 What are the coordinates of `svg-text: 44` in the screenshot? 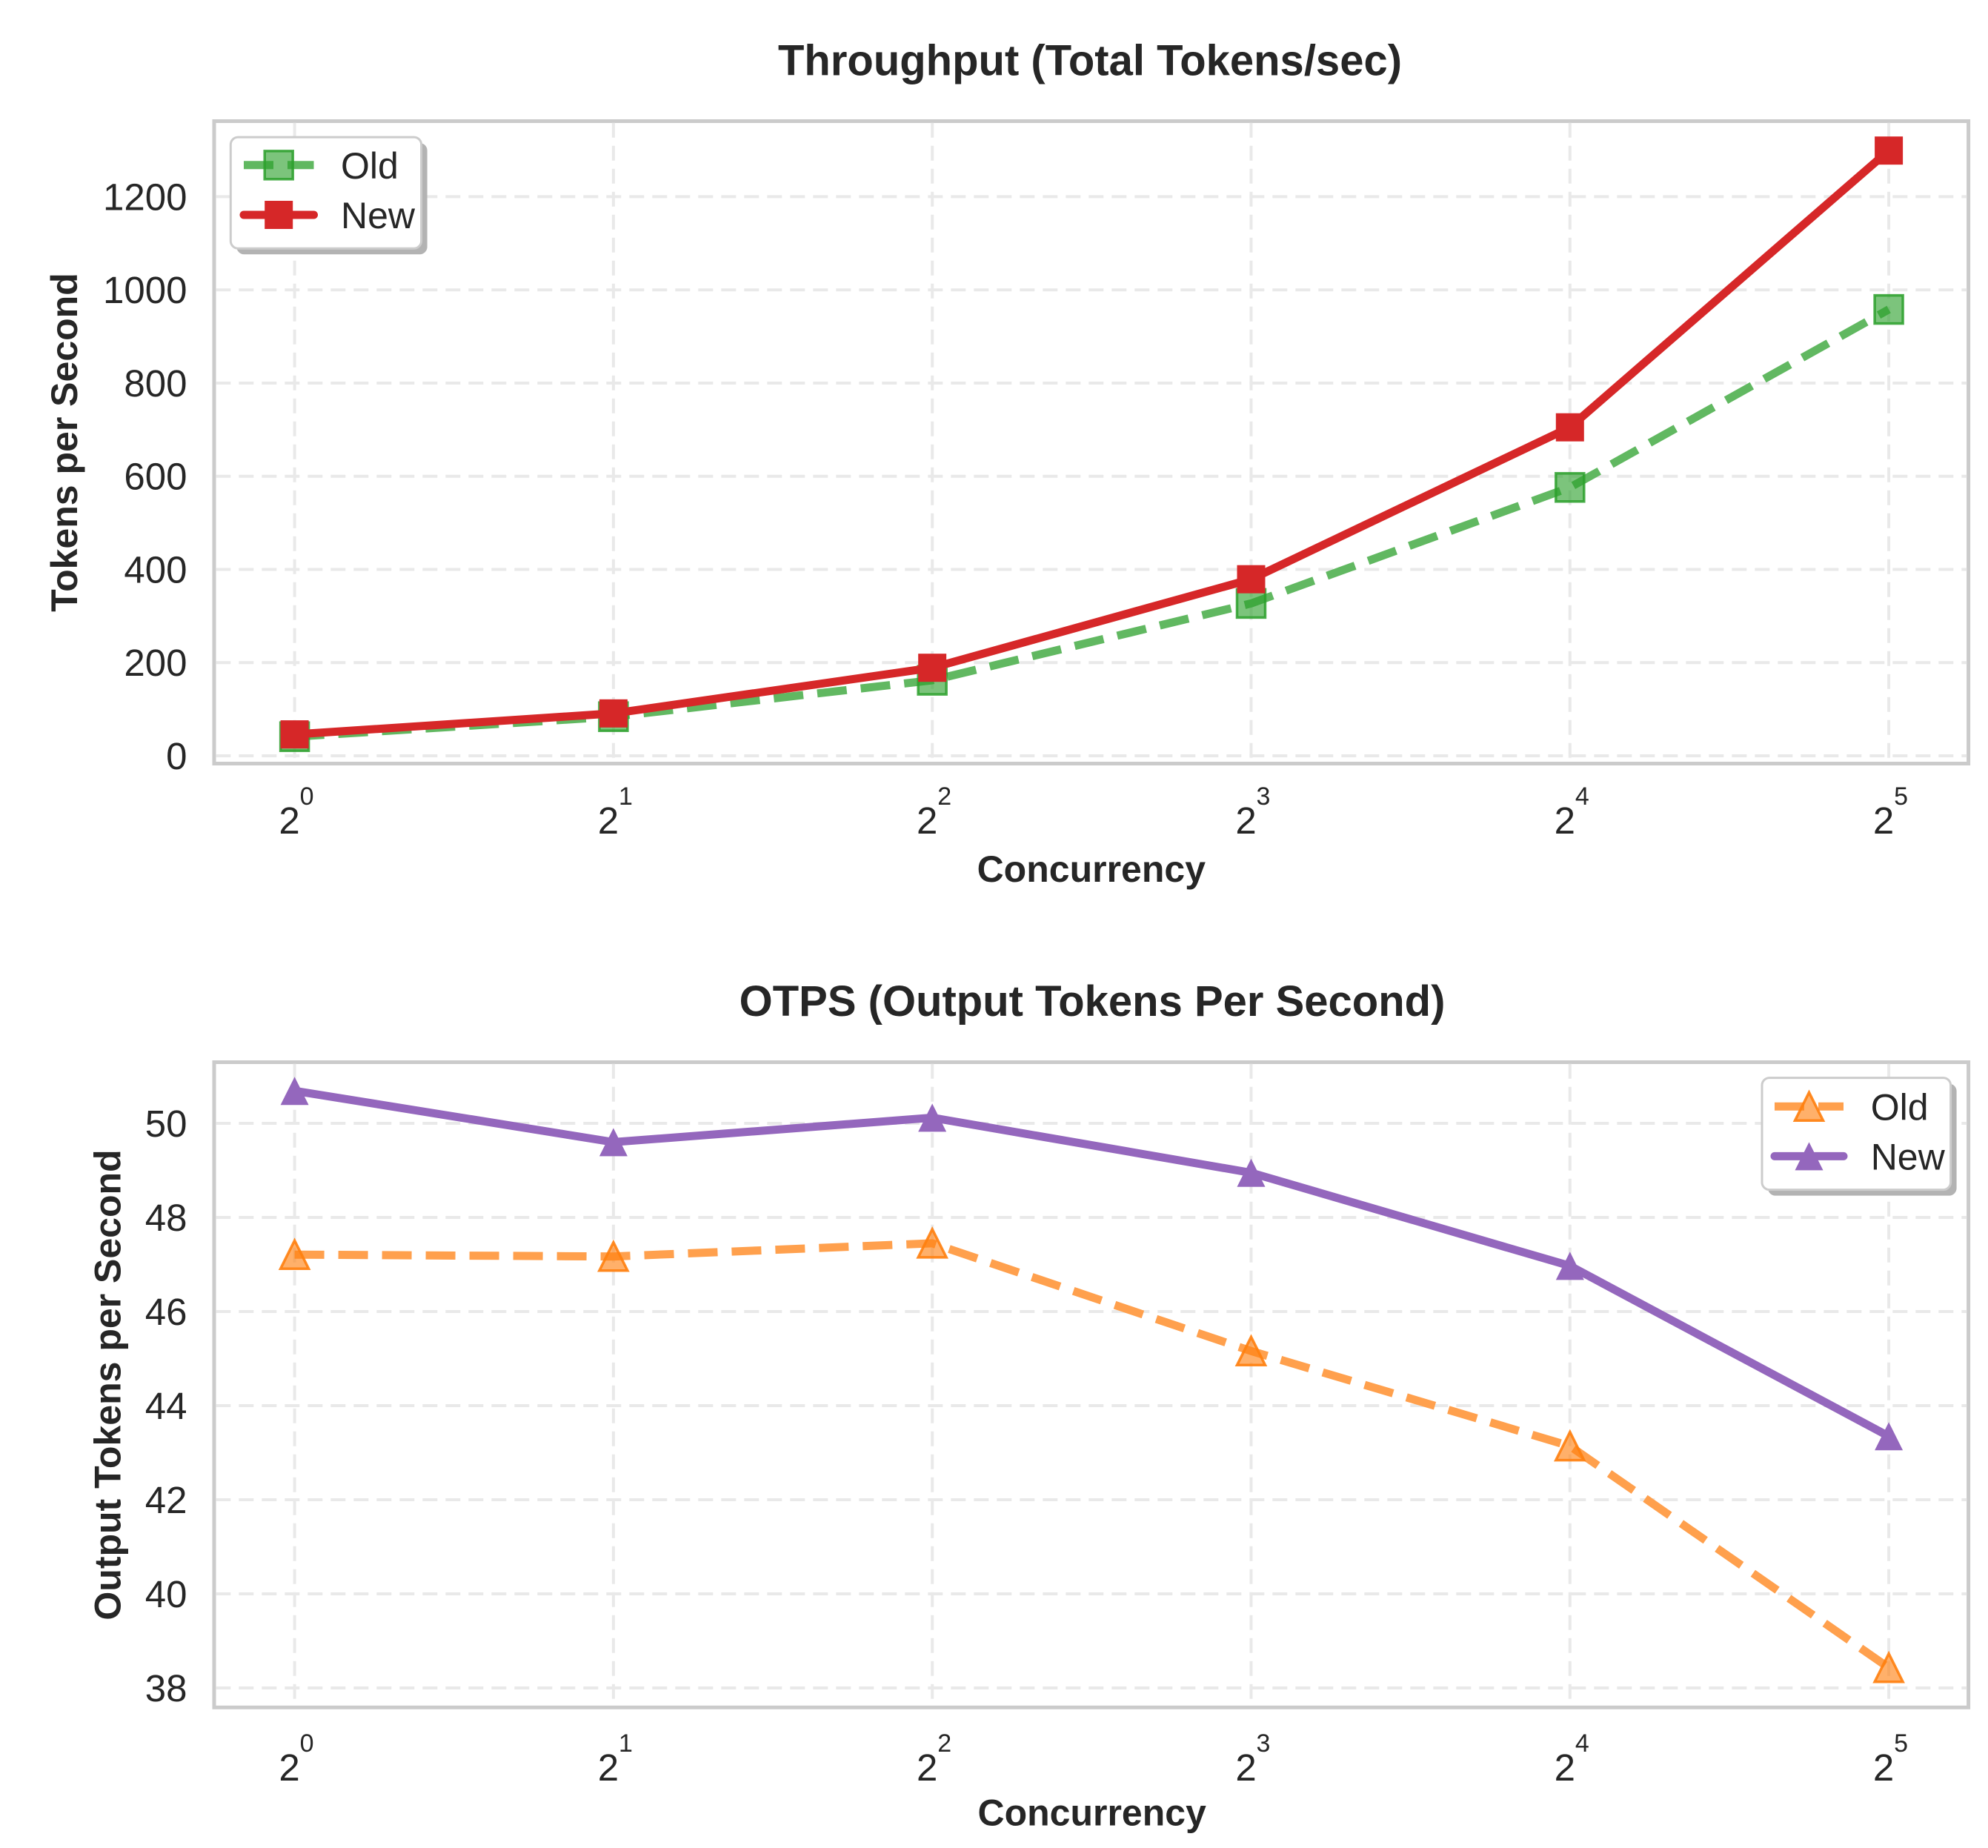 It's located at (166, 1406).